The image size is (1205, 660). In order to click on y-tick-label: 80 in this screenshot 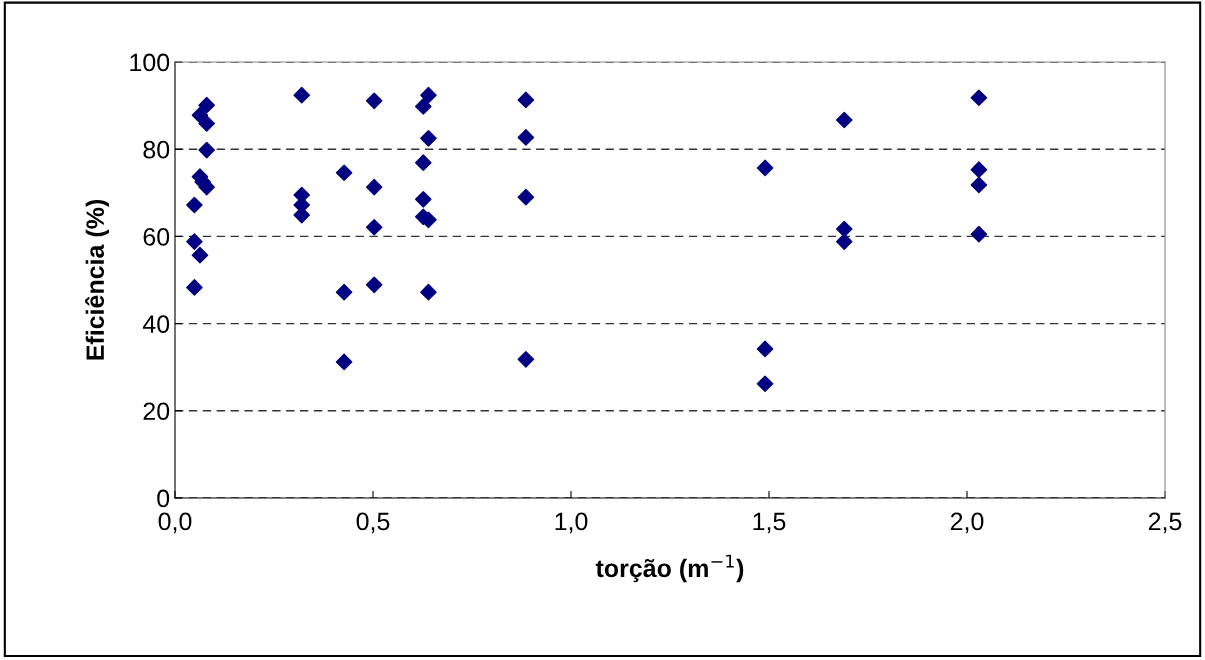, I will do `click(156, 149)`.